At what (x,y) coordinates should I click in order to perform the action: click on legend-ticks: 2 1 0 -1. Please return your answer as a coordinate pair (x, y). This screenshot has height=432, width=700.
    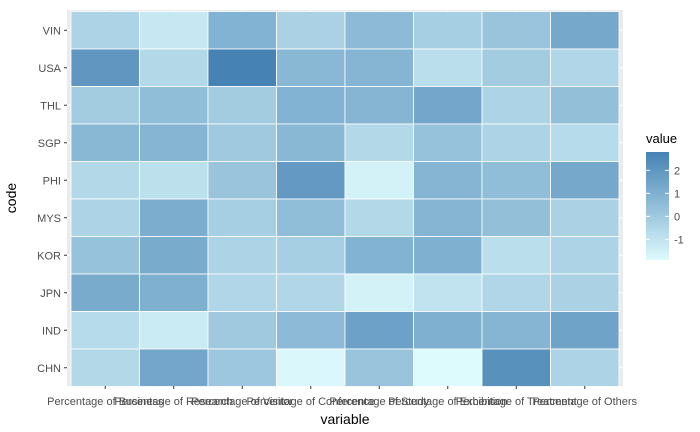
    Looking at the image, I should click on (665, 205).